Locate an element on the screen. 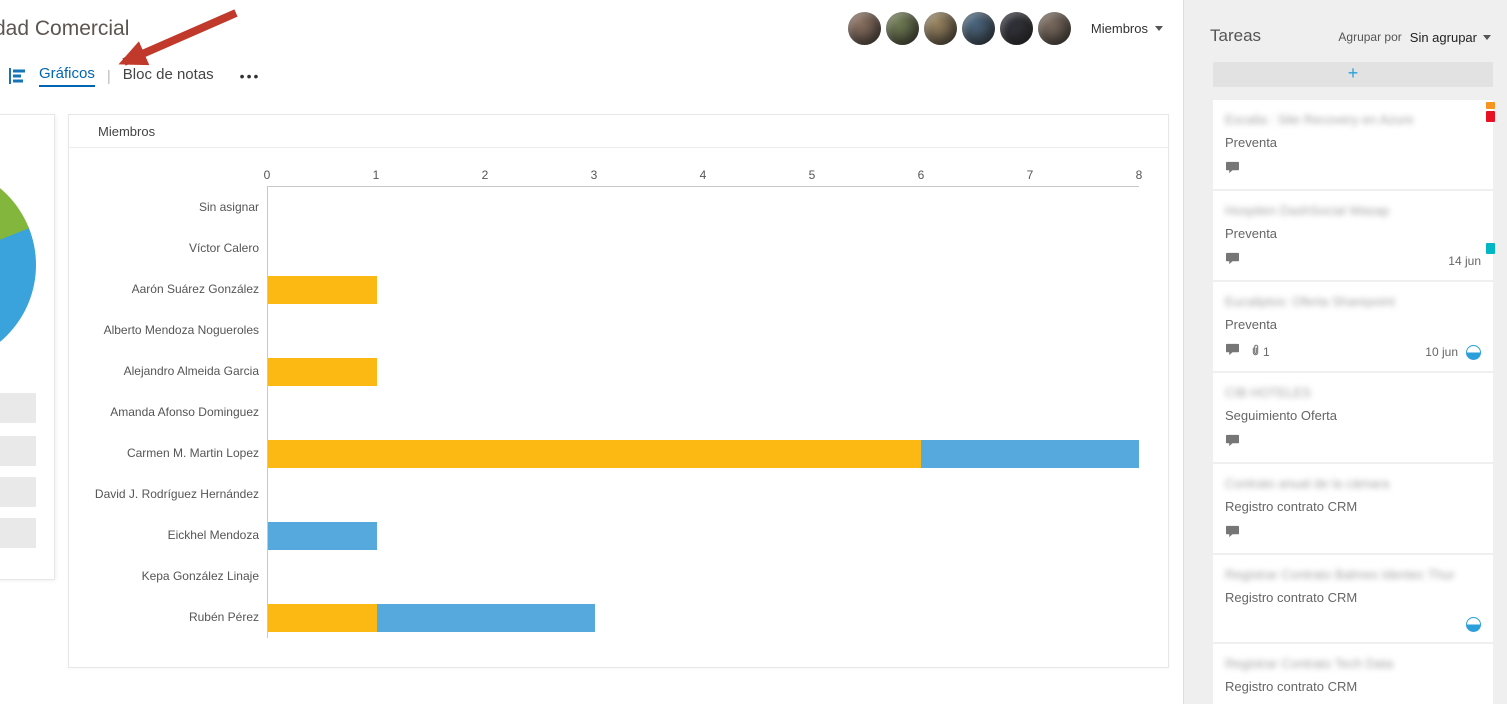 The height and width of the screenshot is (704, 1507). chart-category-label: Rubén Pérez is located at coordinates (223, 616).